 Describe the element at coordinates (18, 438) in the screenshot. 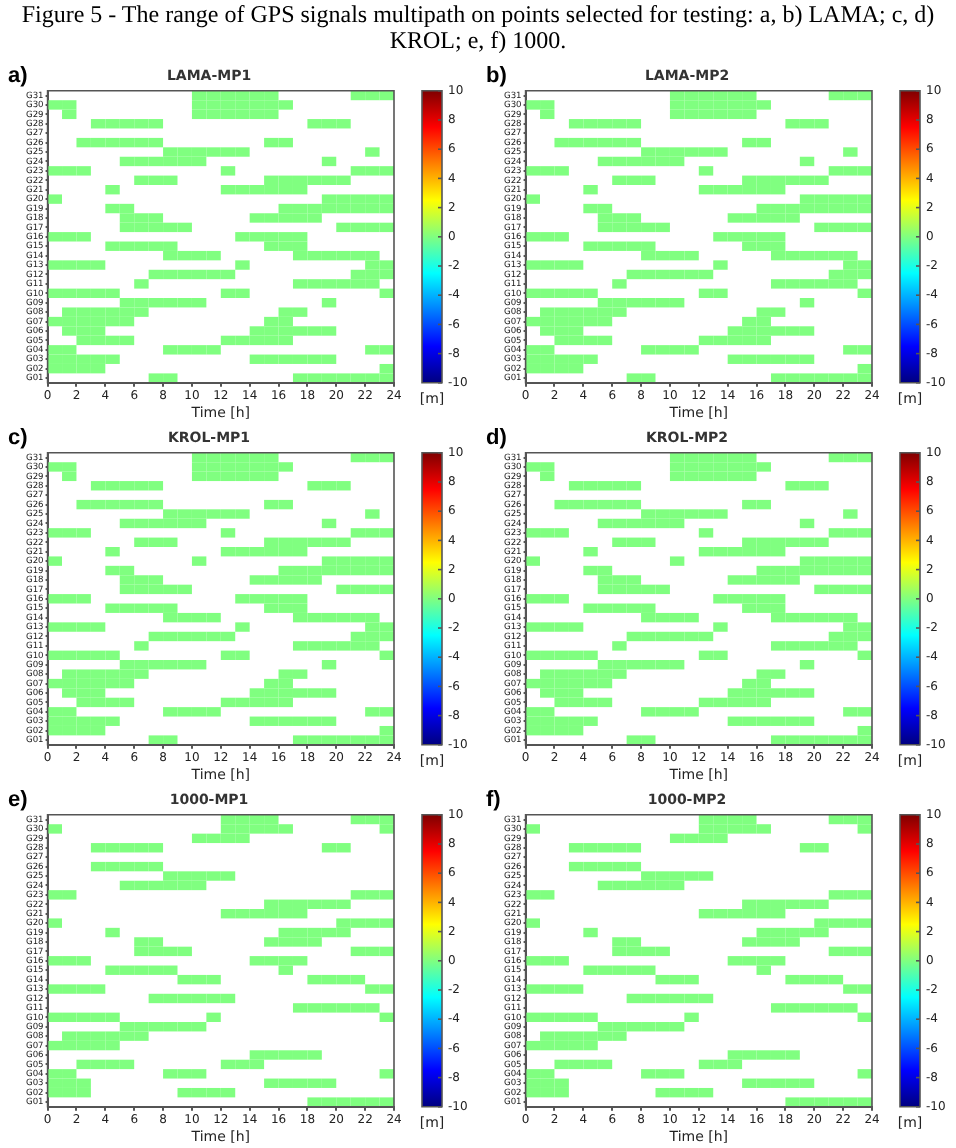

I see `text: c)` at that location.